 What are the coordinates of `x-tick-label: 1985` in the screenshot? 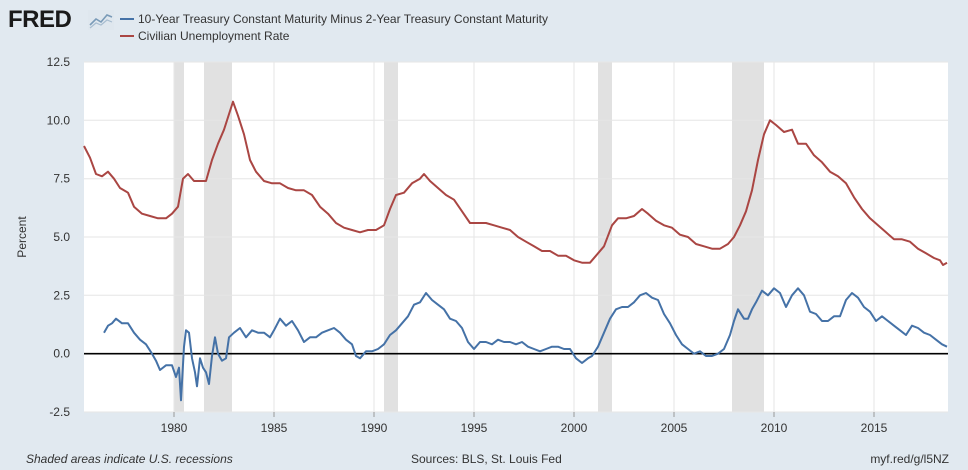 It's located at (274, 428).